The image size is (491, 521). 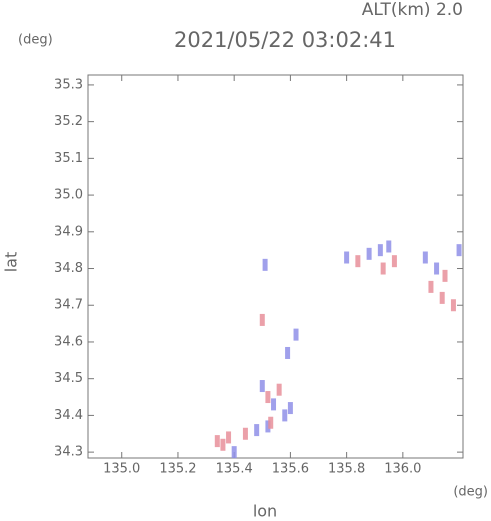 I want to click on x-tick-label: 135.6, so click(x=290, y=469).